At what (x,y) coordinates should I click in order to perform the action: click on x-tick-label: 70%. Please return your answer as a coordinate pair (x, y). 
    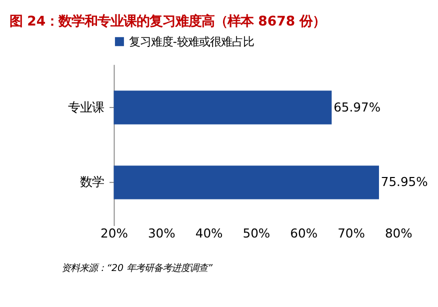
    Looking at the image, I should click on (352, 233).